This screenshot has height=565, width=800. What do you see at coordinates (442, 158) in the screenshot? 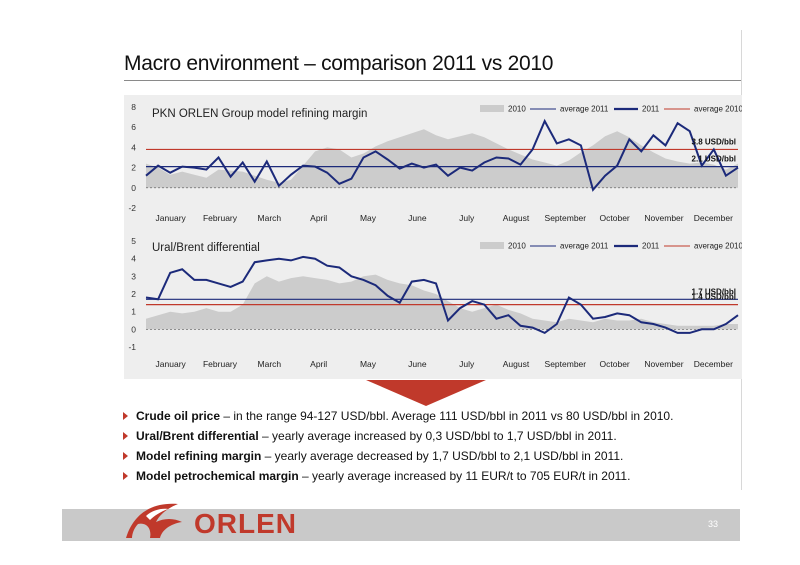
I see `series-2010-area` at bounding box center [442, 158].